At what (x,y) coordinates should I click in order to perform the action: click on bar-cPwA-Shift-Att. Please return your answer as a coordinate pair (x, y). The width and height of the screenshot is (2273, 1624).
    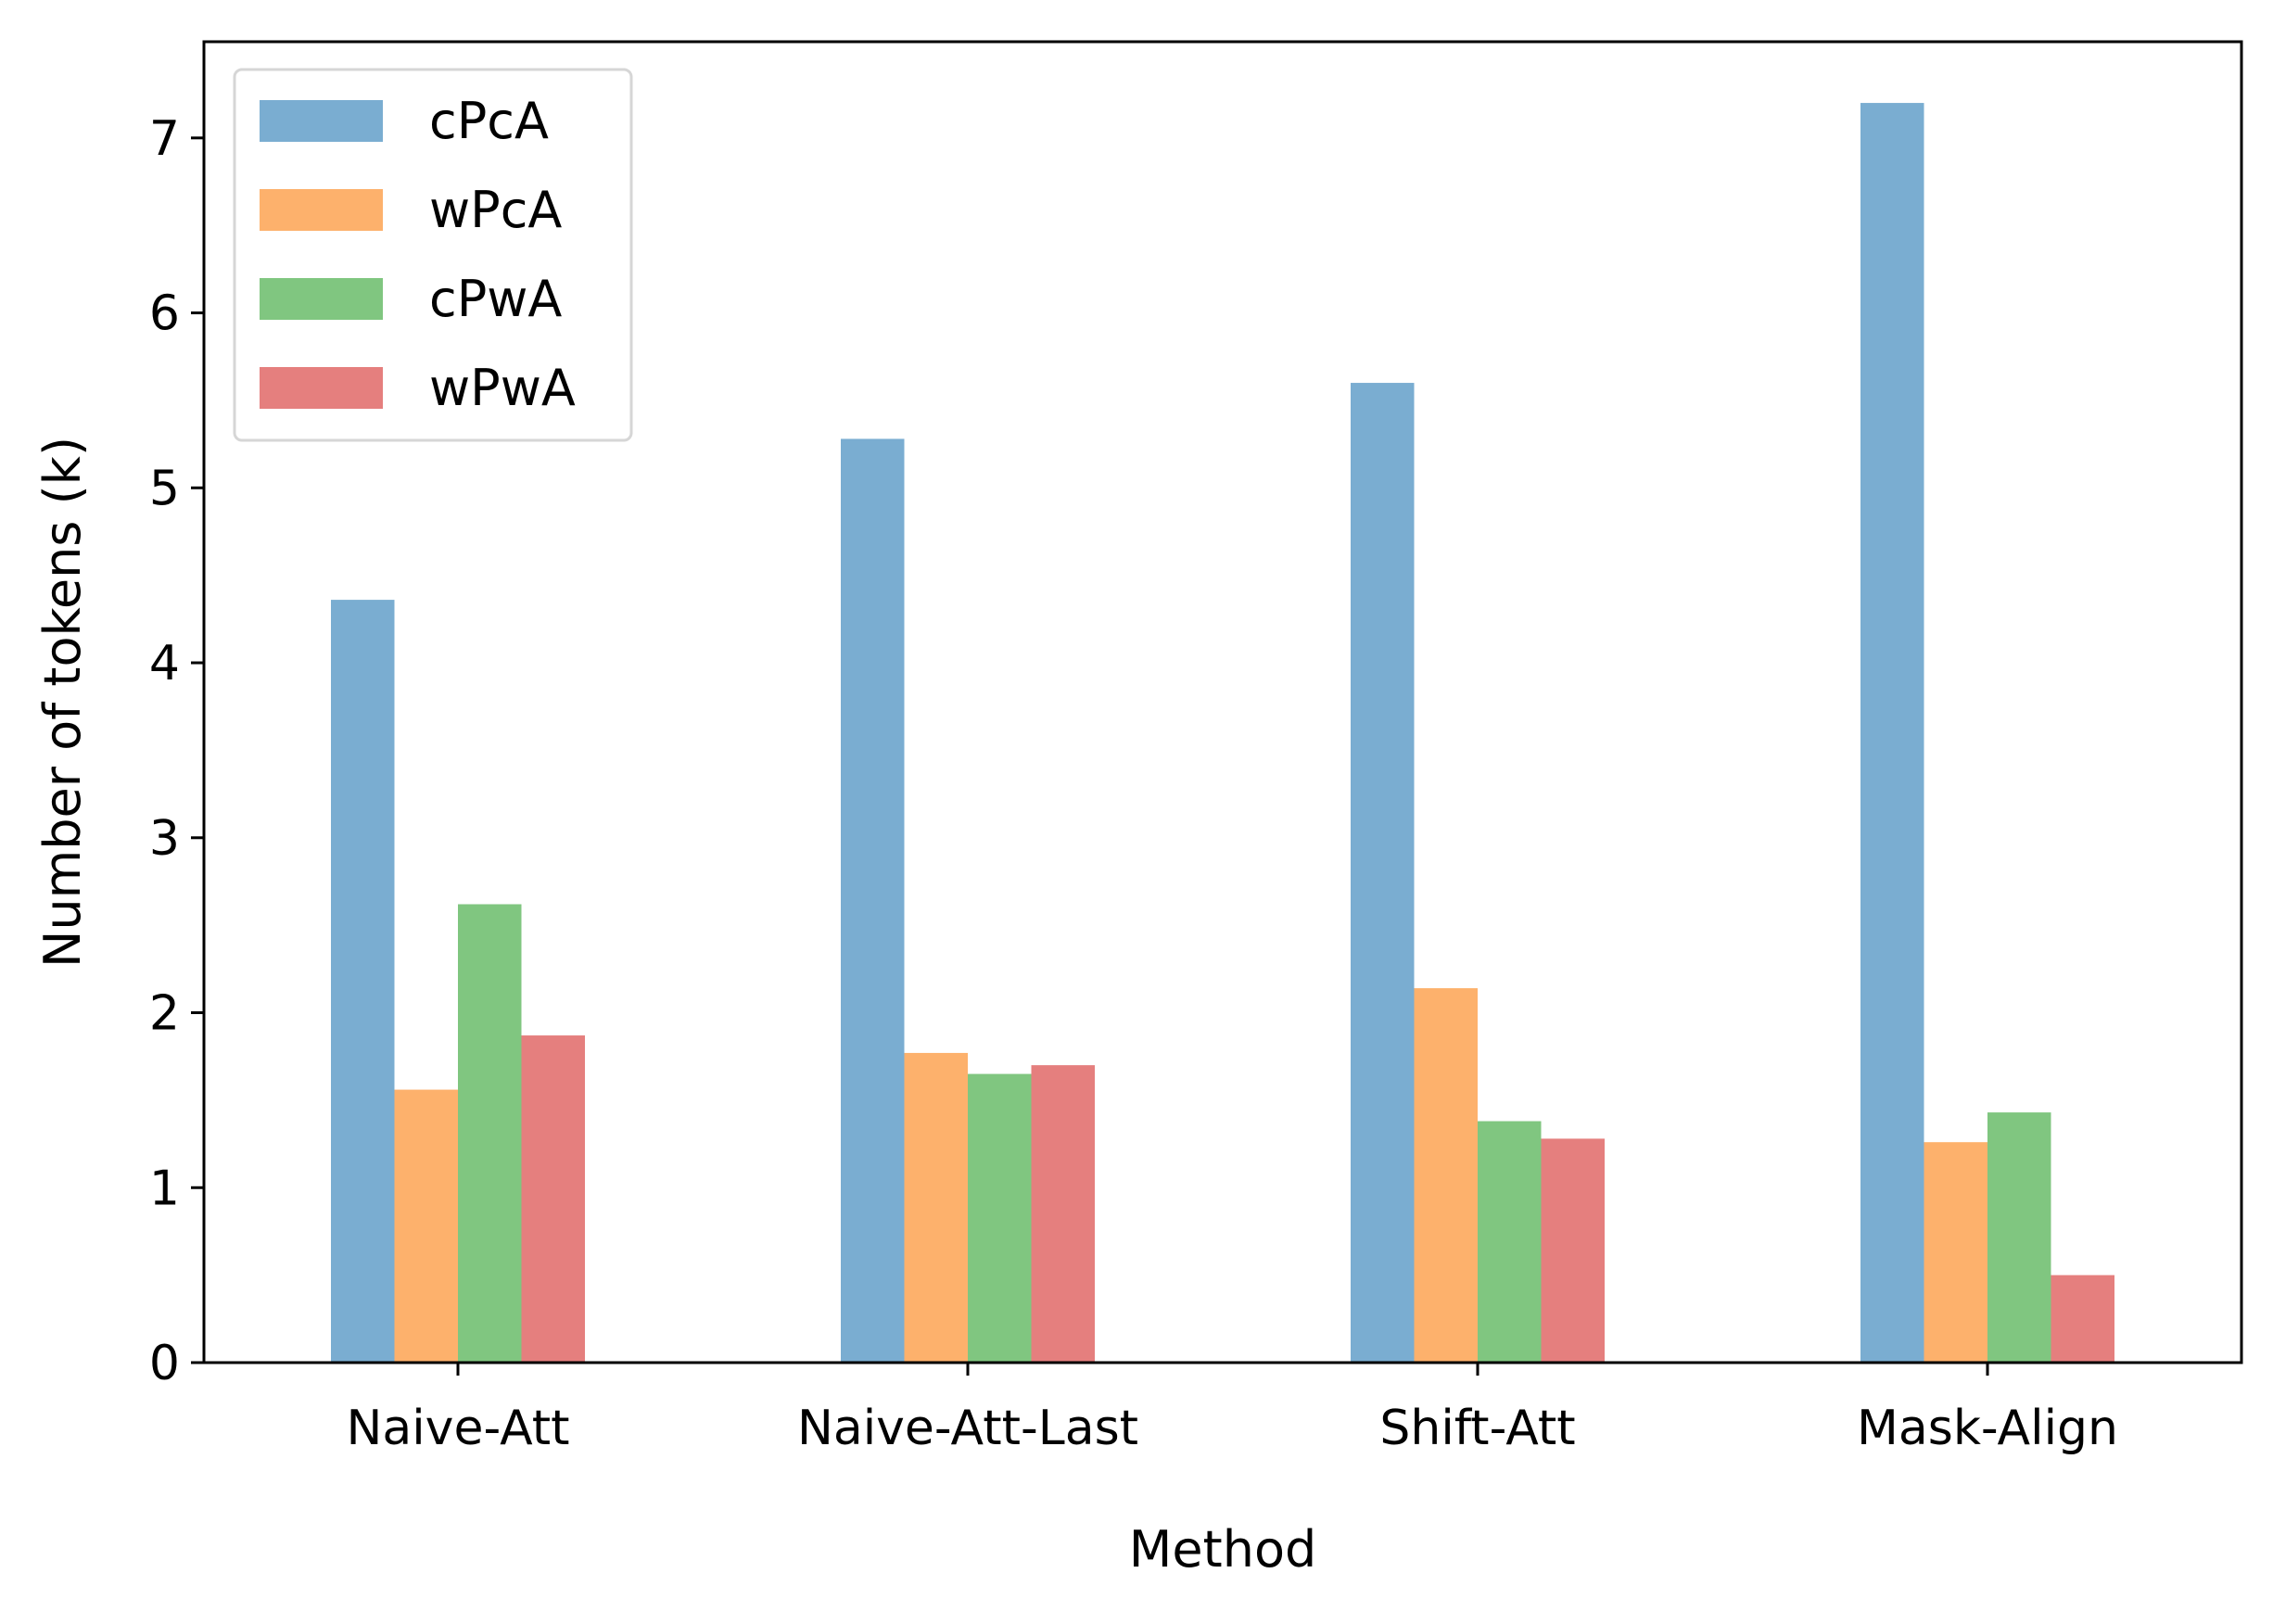
    Looking at the image, I should click on (1510, 1242).